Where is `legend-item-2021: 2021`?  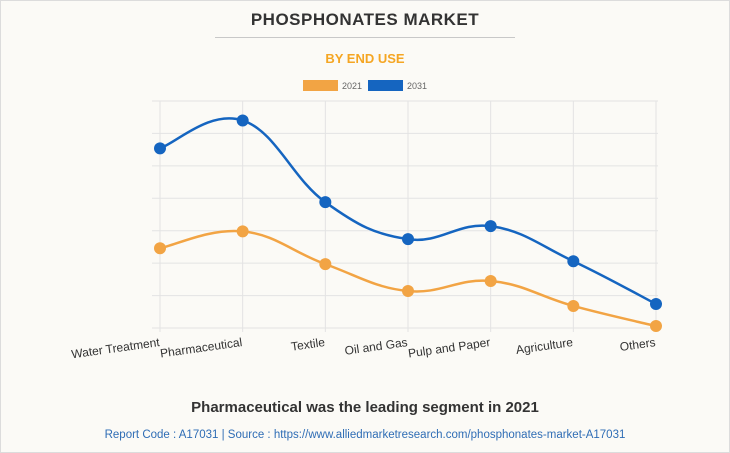
legend-item-2021: 2021 is located at coordinates (332, 85).